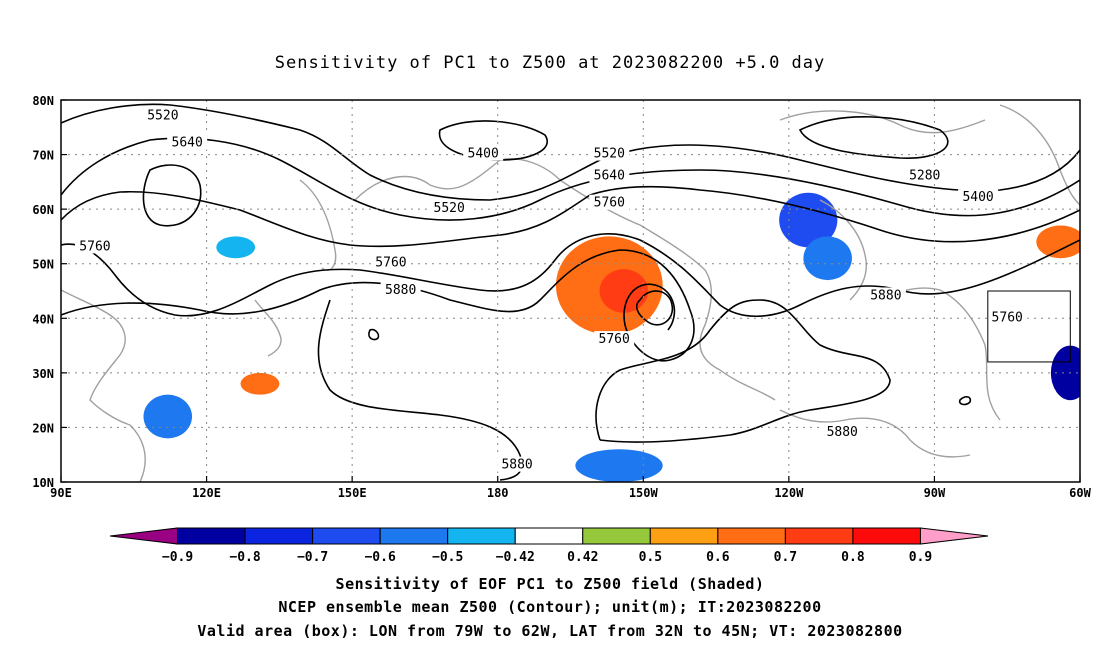 The height and width of the screenshot is (650, 1100). I want to click on colorbar-label: 0.42, so click(582, 557).